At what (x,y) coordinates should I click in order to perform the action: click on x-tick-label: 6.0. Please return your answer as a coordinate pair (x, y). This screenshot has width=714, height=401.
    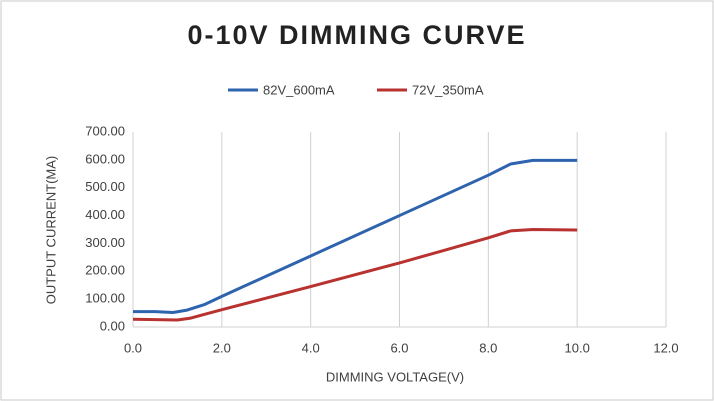
    Looking at the image, I should click on (399, 347).